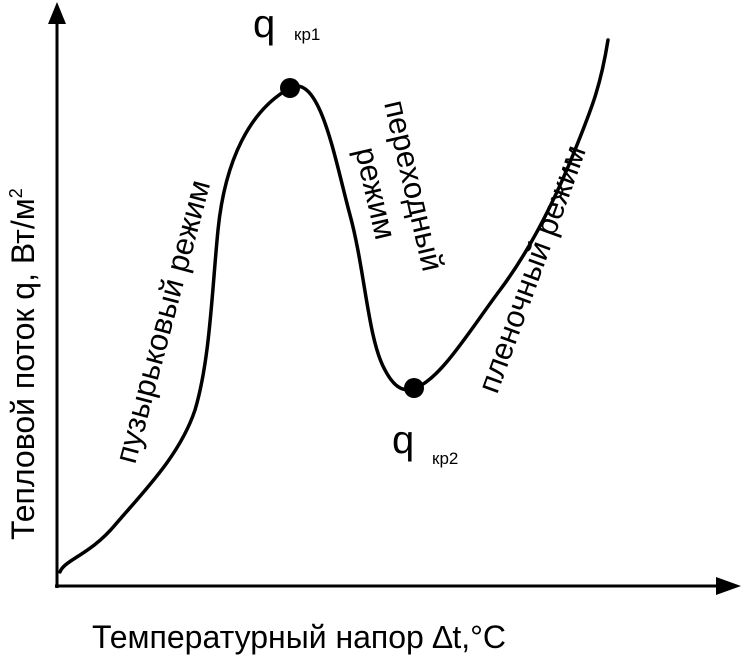  Describe the element at coordinates (532, 268) in the screenshot. I see `film-regime-label: пленочный режим` at that location.